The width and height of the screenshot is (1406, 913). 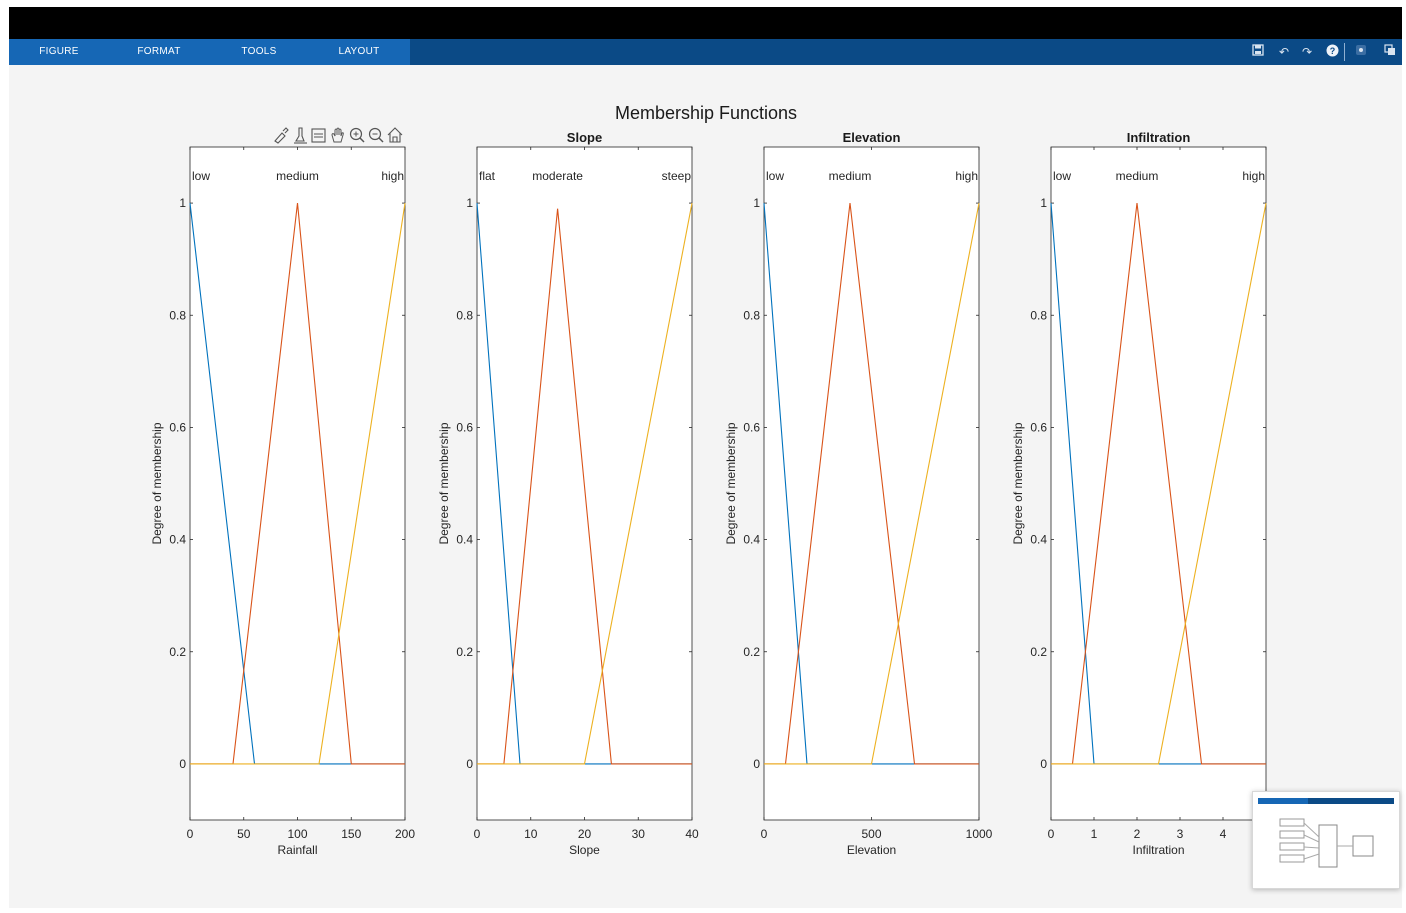 What do you see at coordinates (281, 135) in the screenshot?
I see `brush-icon` at bounding box center [281, 135].